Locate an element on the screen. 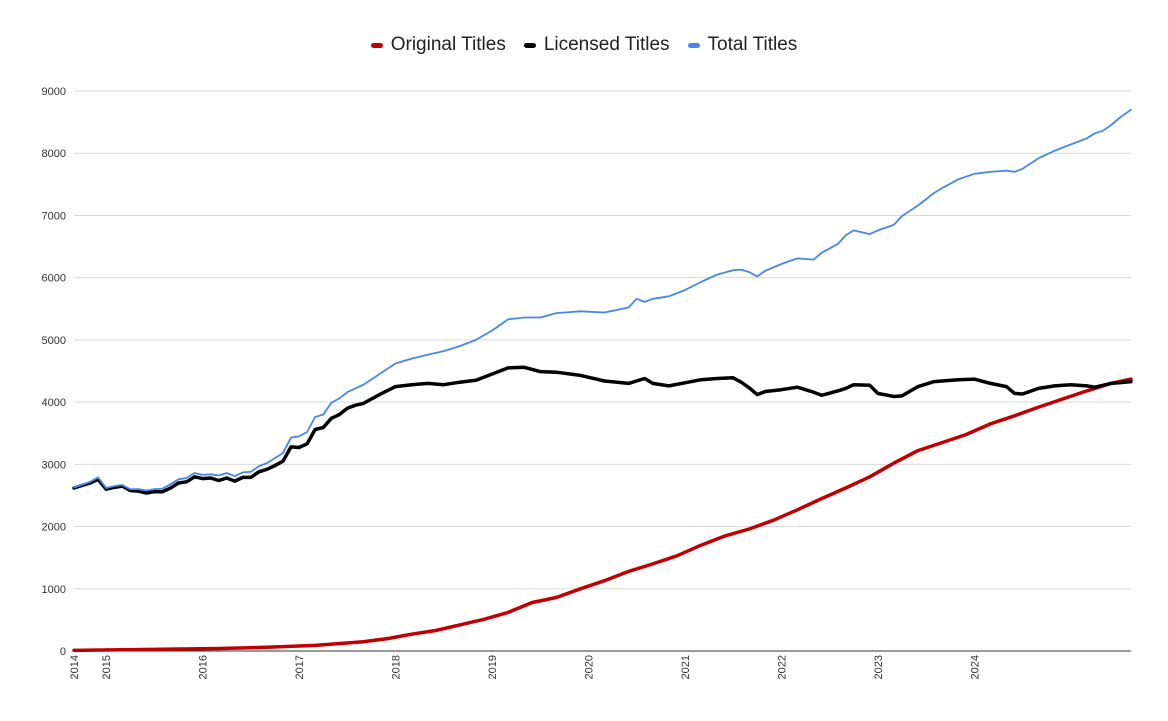  legend-item-original-titles: Original Titles is located at coordinates (438, 45).